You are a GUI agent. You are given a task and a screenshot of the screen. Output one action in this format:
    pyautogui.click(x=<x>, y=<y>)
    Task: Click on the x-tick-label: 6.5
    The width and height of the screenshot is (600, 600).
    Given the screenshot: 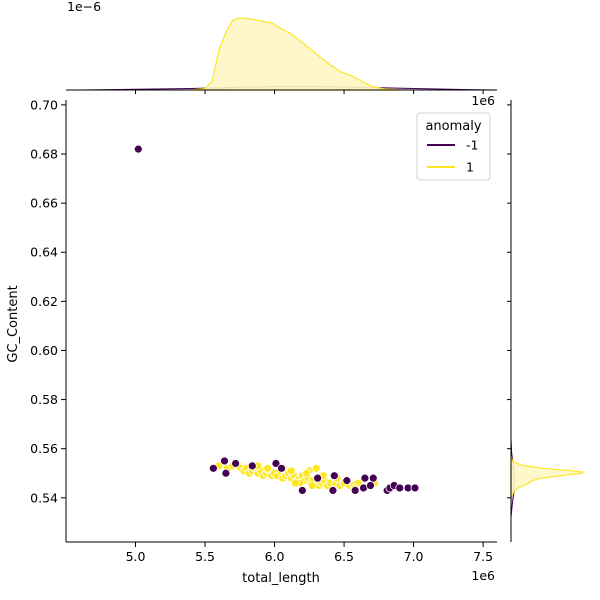 What is the action you would take?
    pyautogui.click(x=344, y=556)
    